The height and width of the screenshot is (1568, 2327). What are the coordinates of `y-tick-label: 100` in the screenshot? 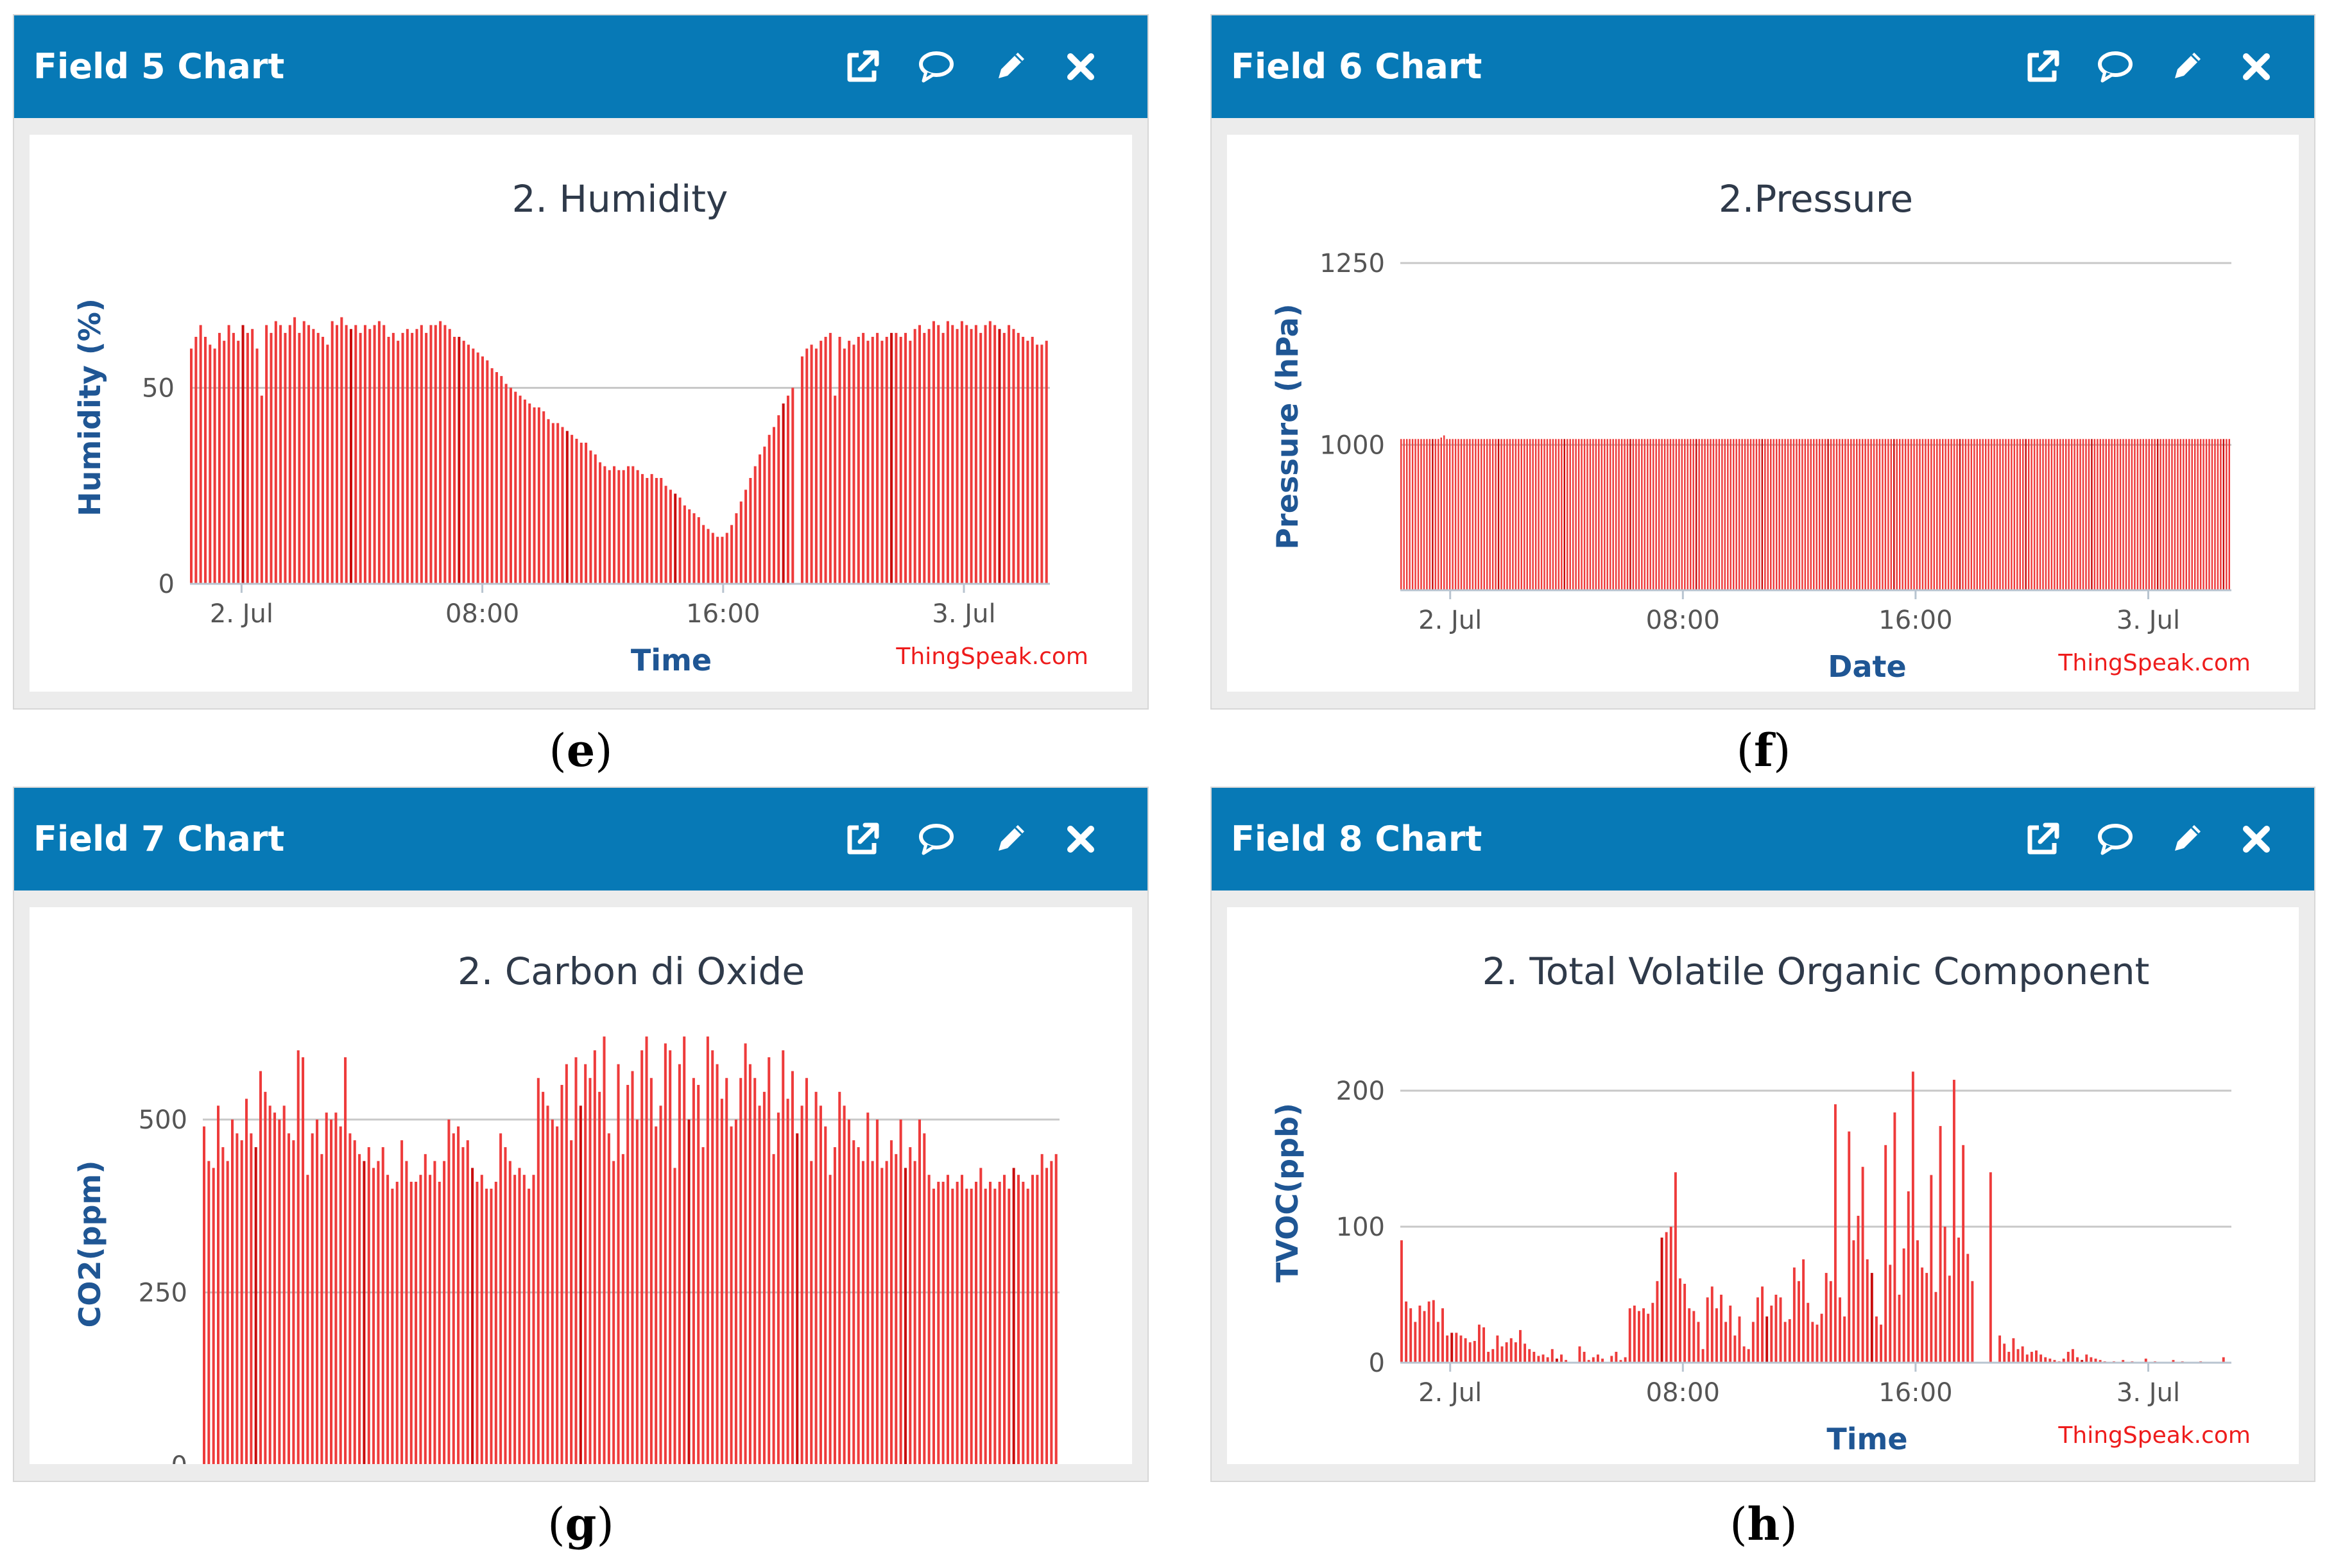 It's located at (1360, 1227).